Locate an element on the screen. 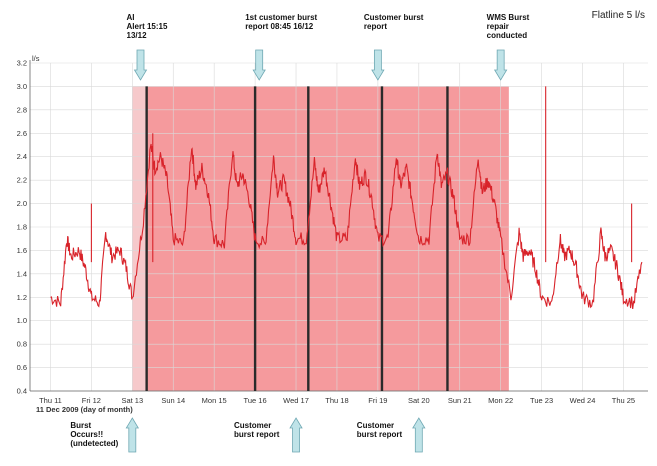  y-tick-label: 1.8 is located at coordinates (22, 227).